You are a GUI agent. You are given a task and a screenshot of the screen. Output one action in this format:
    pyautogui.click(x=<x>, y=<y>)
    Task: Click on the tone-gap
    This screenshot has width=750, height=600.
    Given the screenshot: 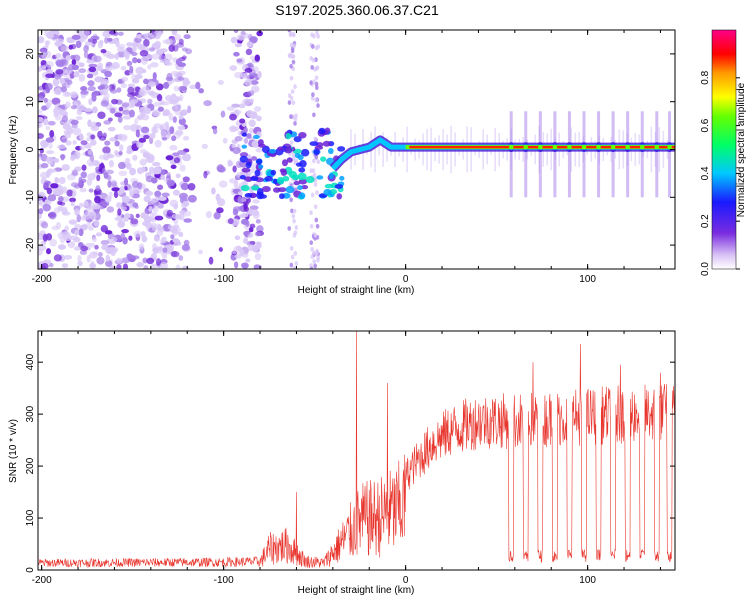 What is the action you would take?
    pyautogui.click(x=525, y=147)
    